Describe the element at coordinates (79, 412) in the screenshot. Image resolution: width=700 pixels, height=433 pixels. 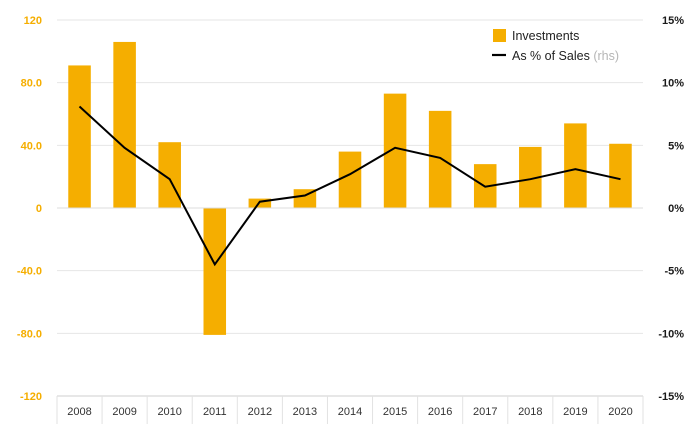
I see `x-tick-label-2008: 2008` at that location.